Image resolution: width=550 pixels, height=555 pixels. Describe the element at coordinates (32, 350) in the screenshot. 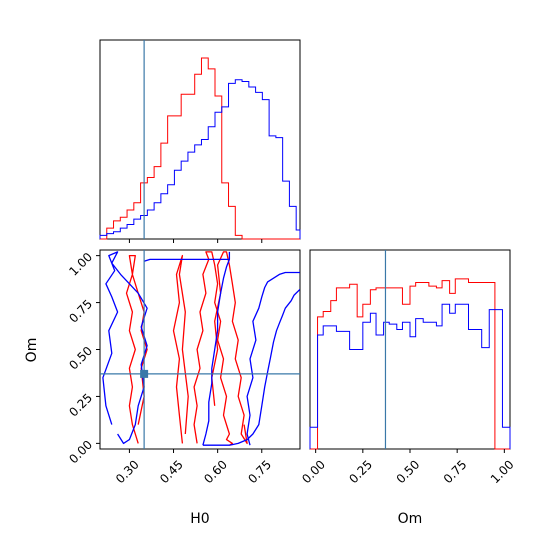

I see `y-axis-title-om: Om` at that location.